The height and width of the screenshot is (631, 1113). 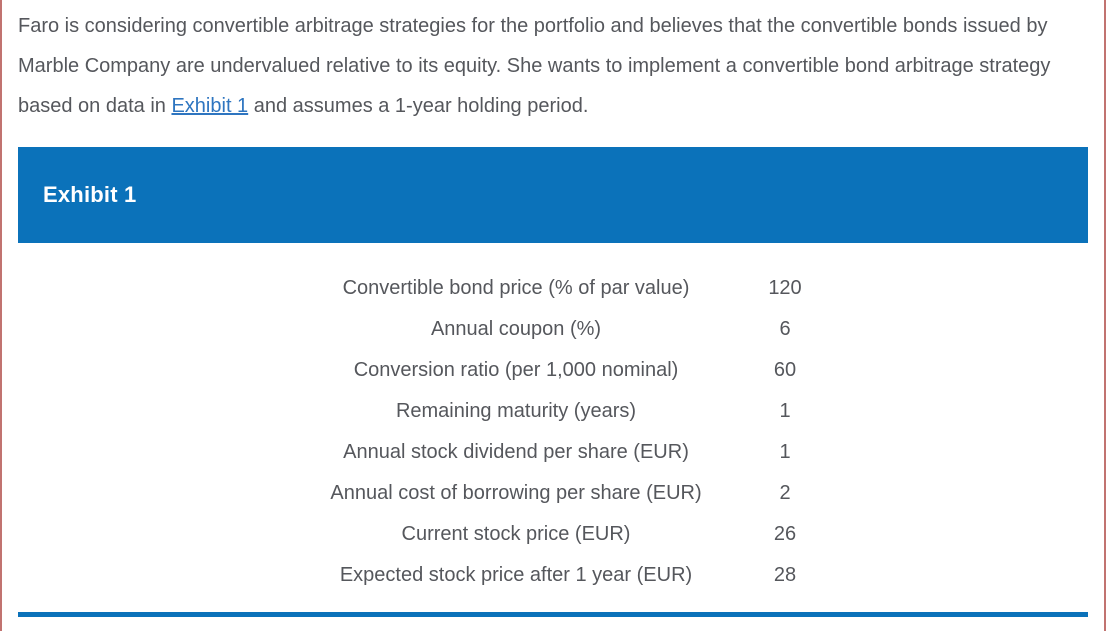 I want to click on table-row: Annual coupon (%) 6, so click(x=539, y=329).